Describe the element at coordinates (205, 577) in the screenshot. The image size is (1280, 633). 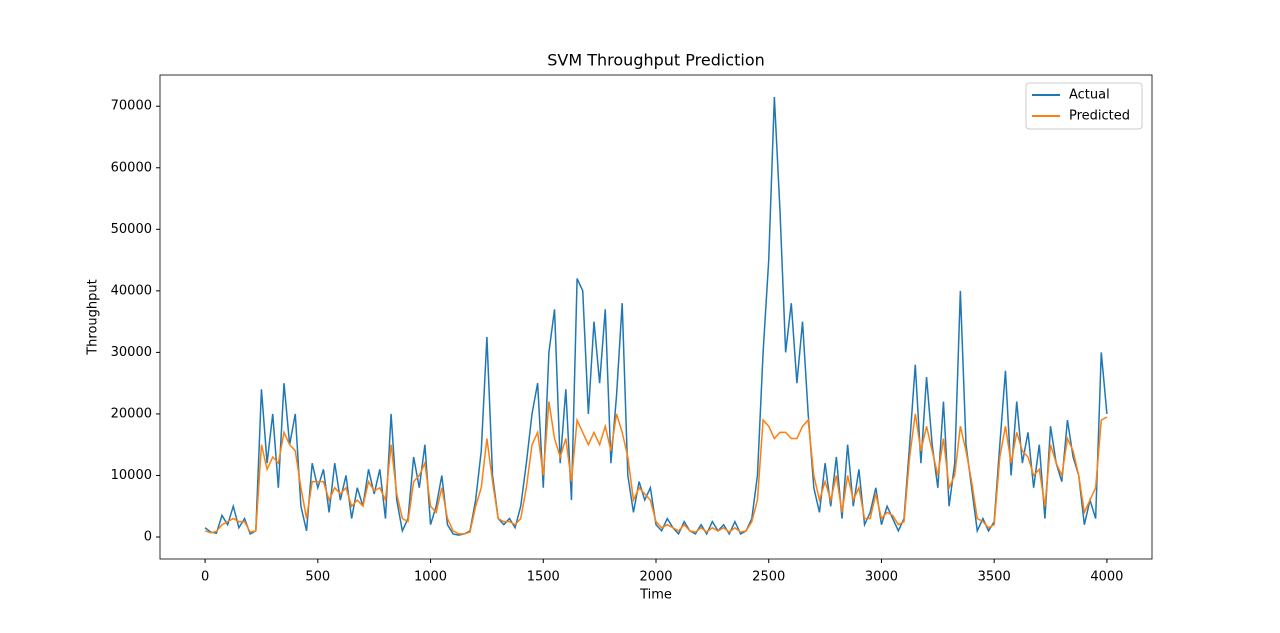
I see `x-tick-label: 0` at that location.